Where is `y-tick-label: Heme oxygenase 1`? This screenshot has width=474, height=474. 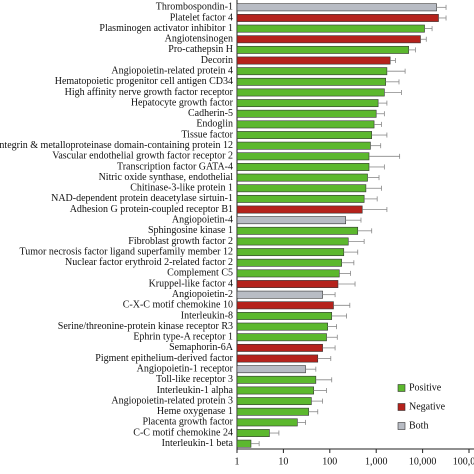 y-tick-label: Heme oxygenase 1 is located at coordinates (195, 411).